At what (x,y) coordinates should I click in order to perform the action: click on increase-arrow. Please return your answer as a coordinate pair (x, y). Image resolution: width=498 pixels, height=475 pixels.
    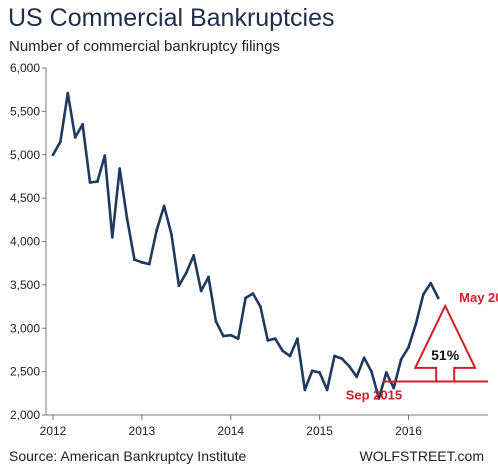
    Looking at the image, I should click on (445, 343).